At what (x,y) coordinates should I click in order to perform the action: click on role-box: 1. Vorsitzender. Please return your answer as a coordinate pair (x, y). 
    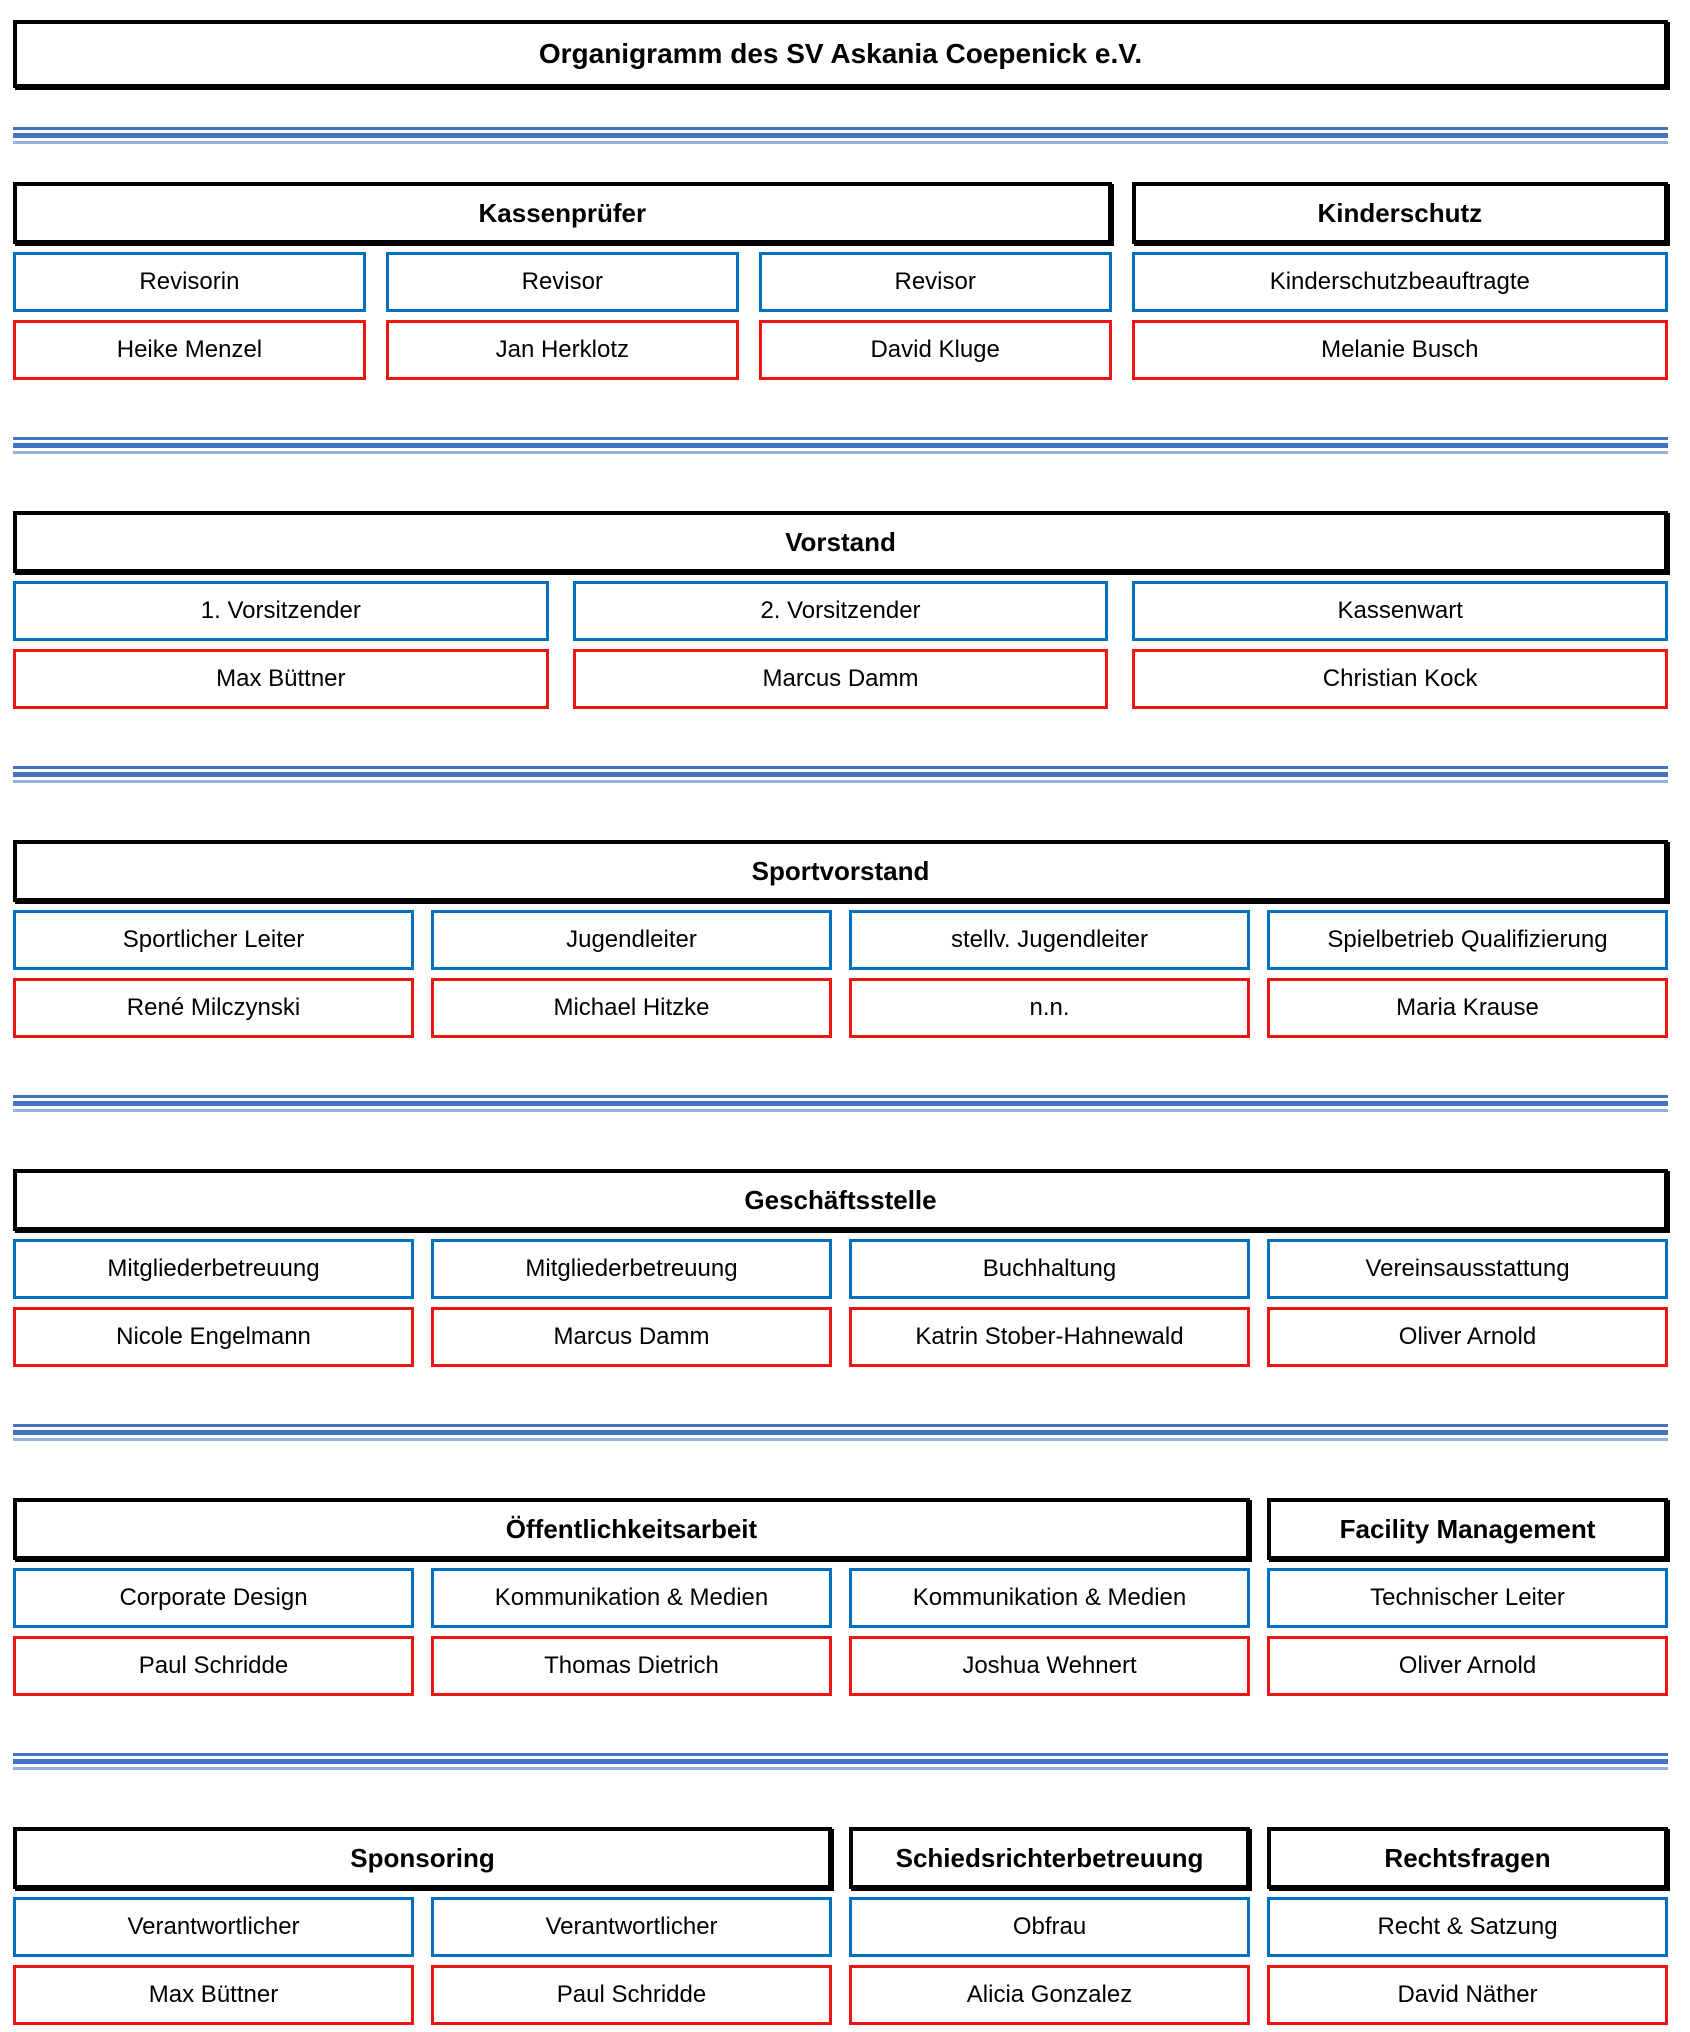
    Looking at the image, I should click on (281, 611).